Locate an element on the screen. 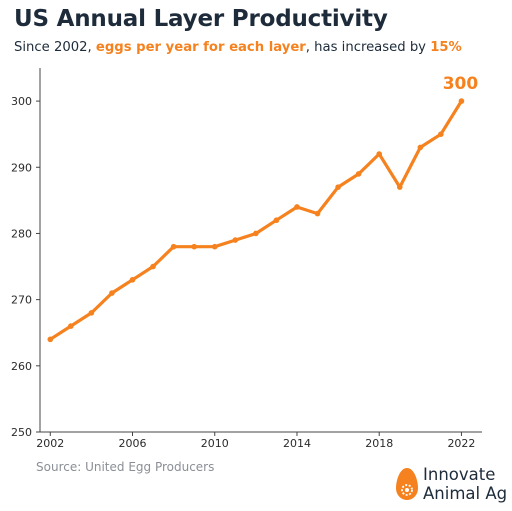  x-tick-label: 2022 is located at coordinates (461, 443).